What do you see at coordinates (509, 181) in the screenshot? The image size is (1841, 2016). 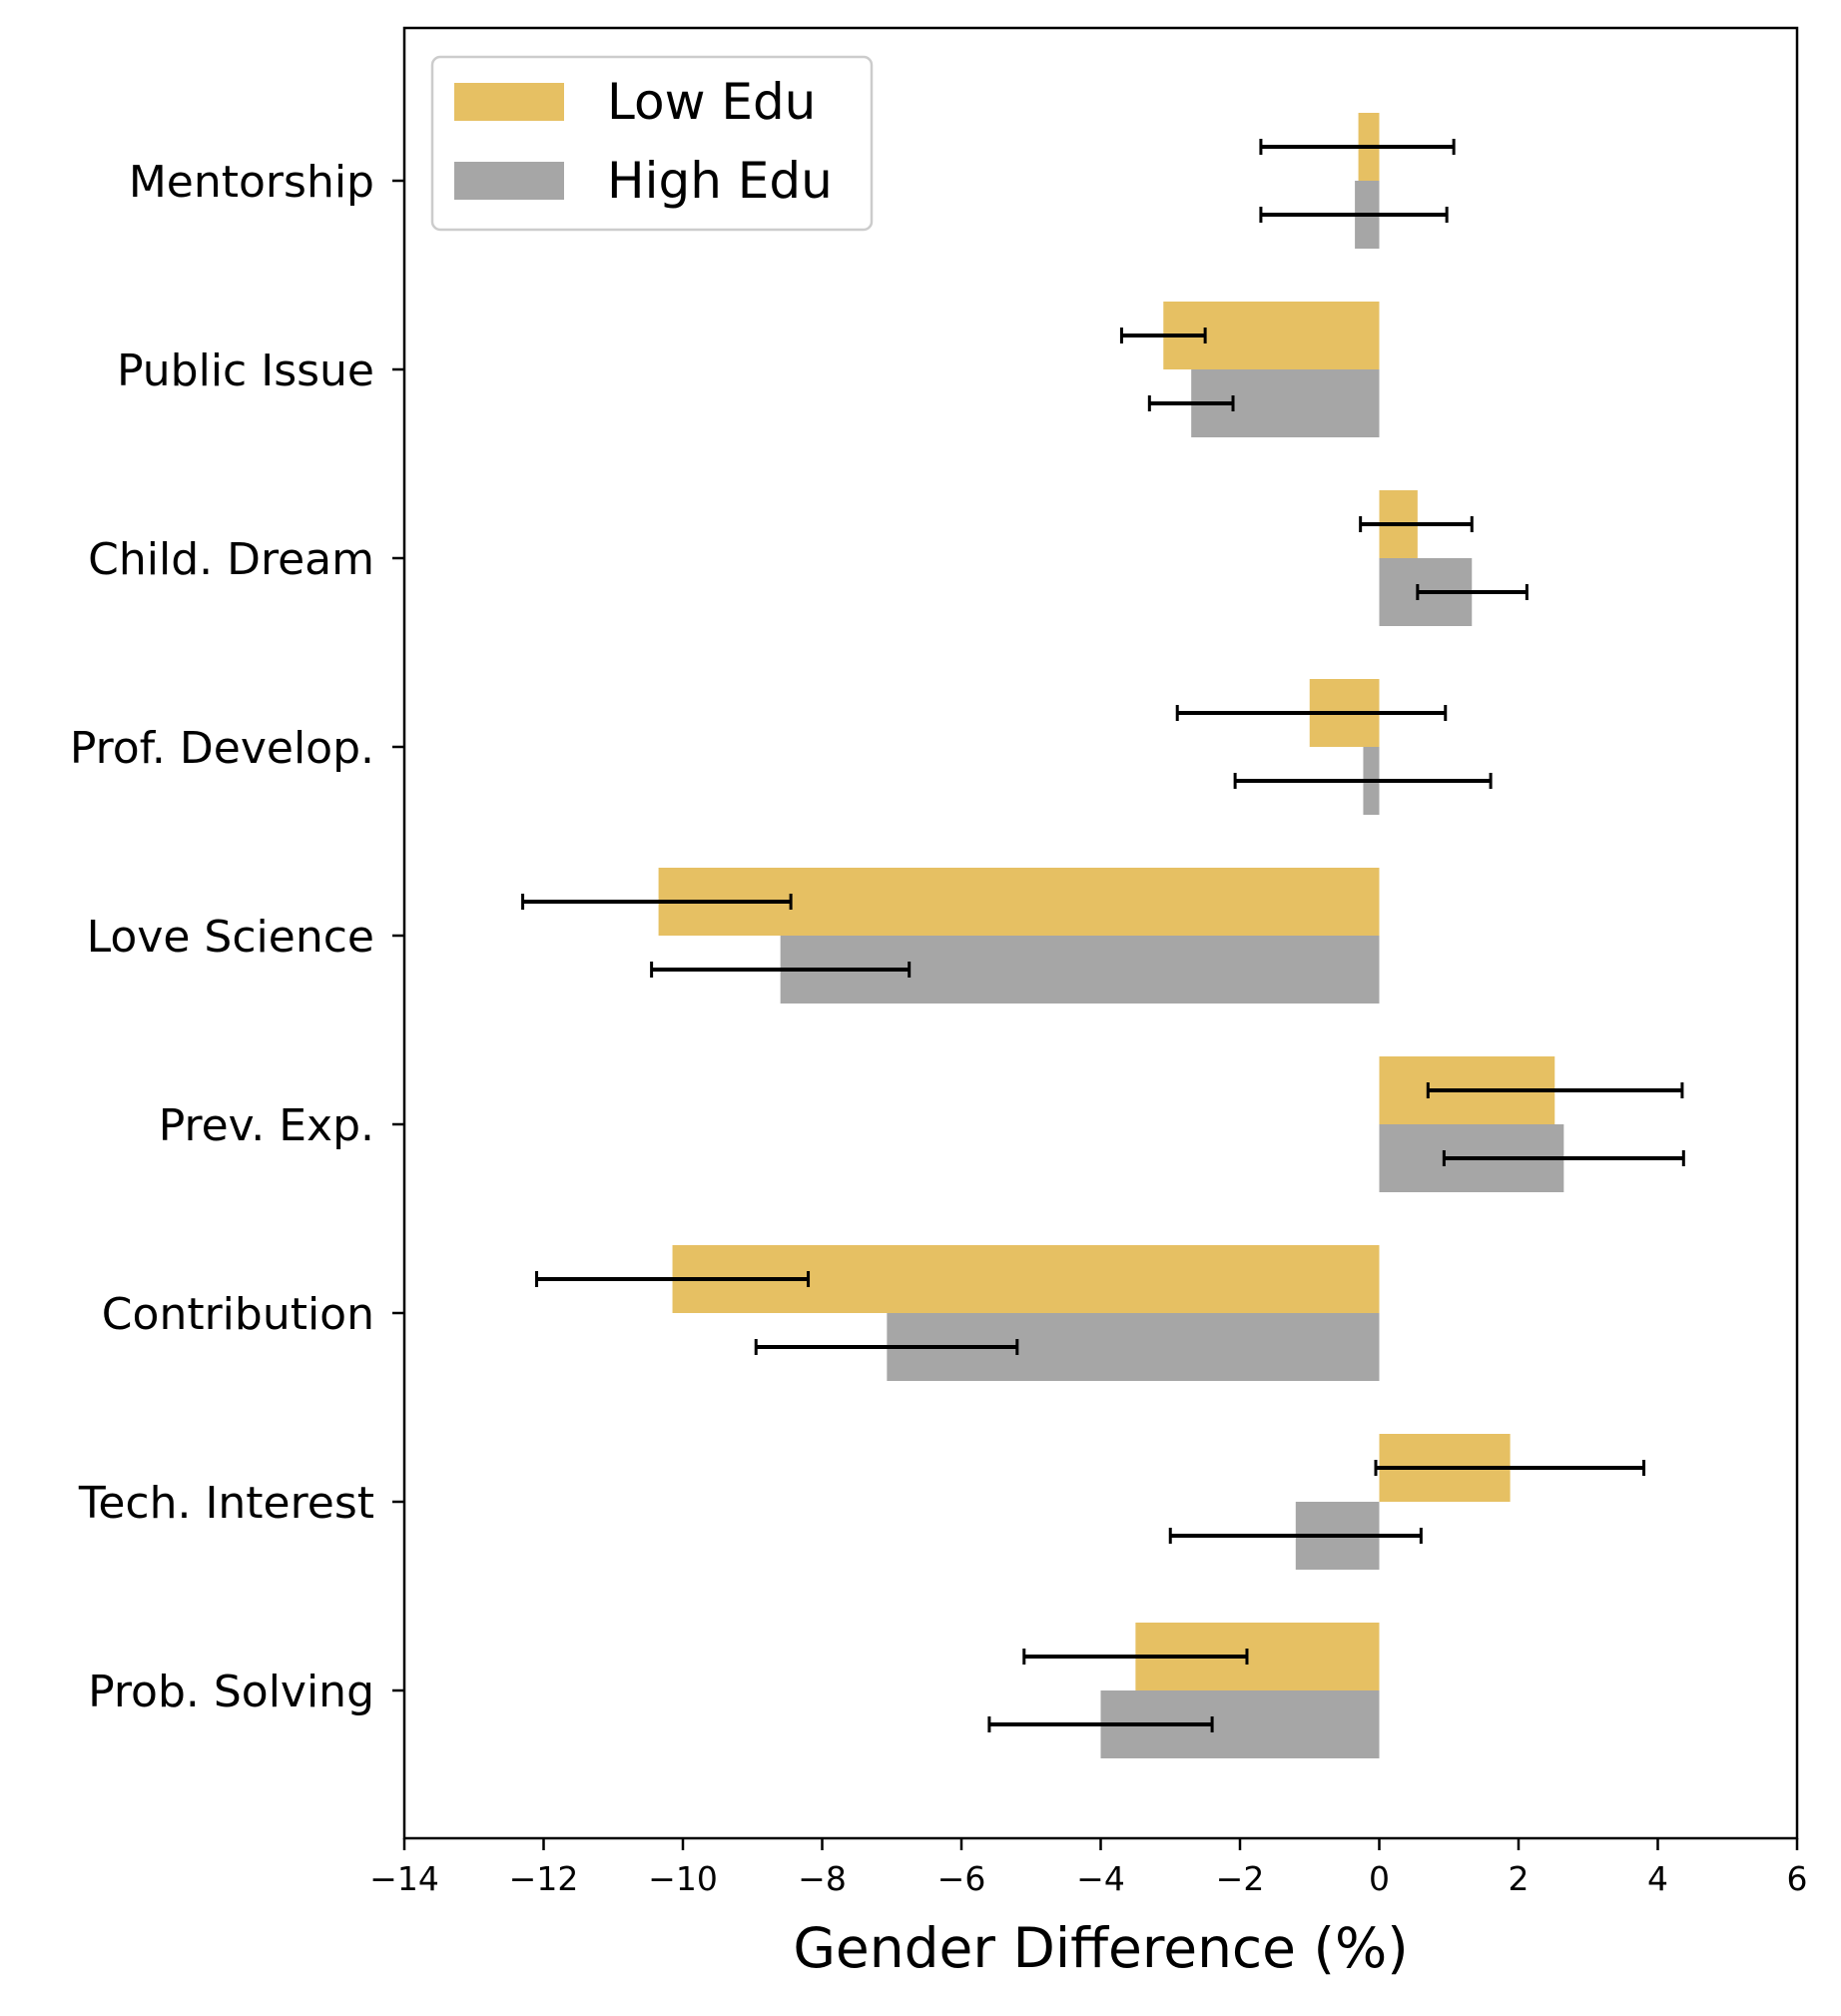 I see `legend-swatch-high-edu` at bounding box center [509, 181].